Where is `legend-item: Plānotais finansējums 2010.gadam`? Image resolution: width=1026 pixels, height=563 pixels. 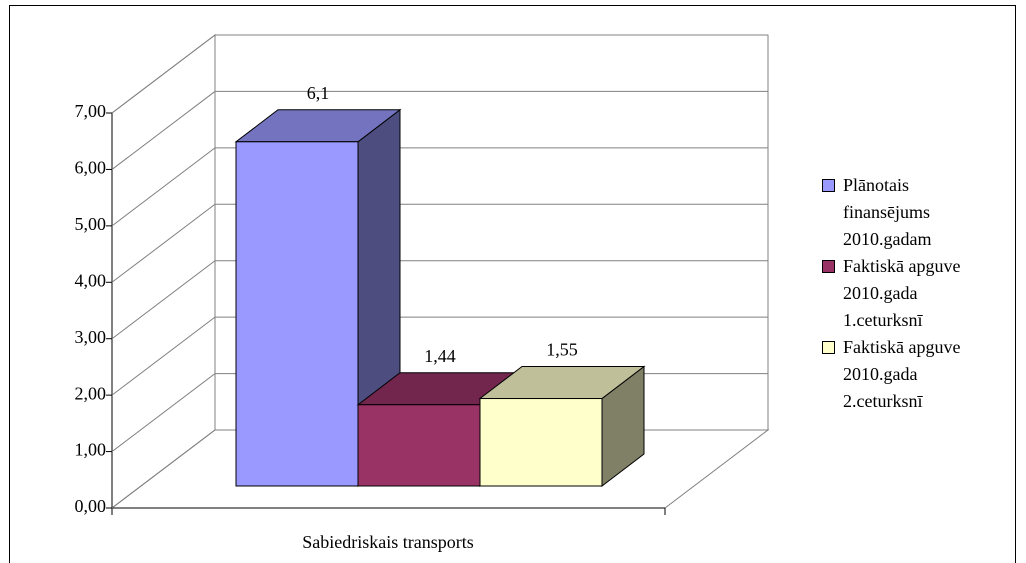
legend-item: Plānotais finansējums 2010.gadam is located at coordinates (920, 212).